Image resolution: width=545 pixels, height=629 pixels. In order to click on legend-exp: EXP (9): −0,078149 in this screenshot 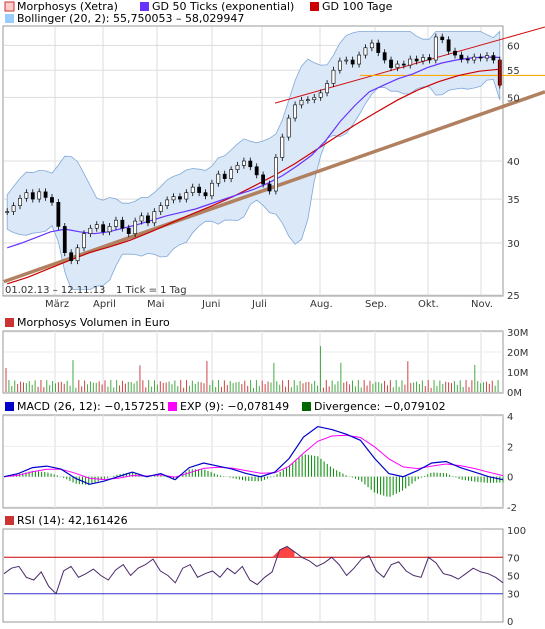, I will do `click(234, 406)`.